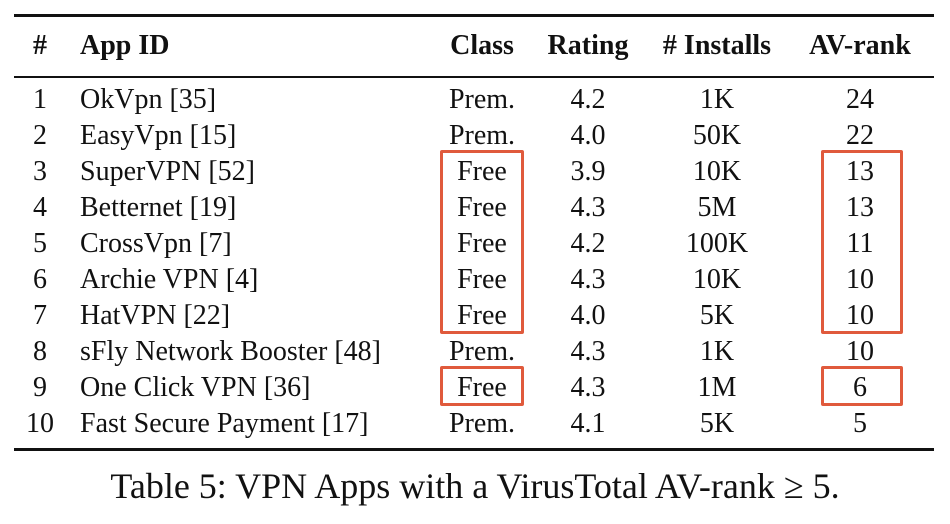  What do you see at coordinates (717, 243) in the screenshot?
I see `row-installs: 100K` at bounding box center [717, 243].